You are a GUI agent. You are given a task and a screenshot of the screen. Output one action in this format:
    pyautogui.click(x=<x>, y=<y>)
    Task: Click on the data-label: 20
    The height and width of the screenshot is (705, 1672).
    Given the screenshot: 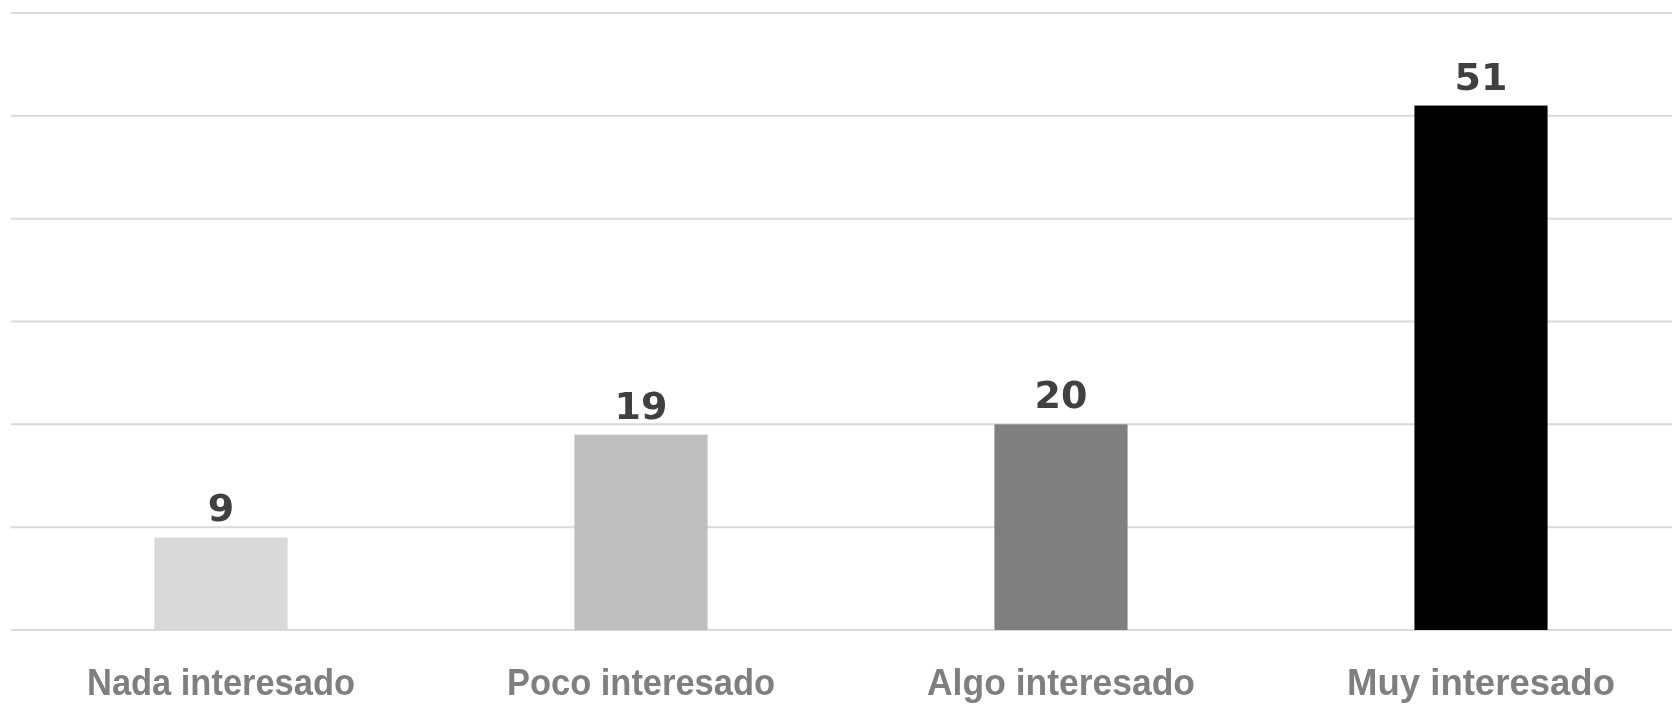 What is the action you would take?
    pyautogui.click(x=1061, y=395)
    